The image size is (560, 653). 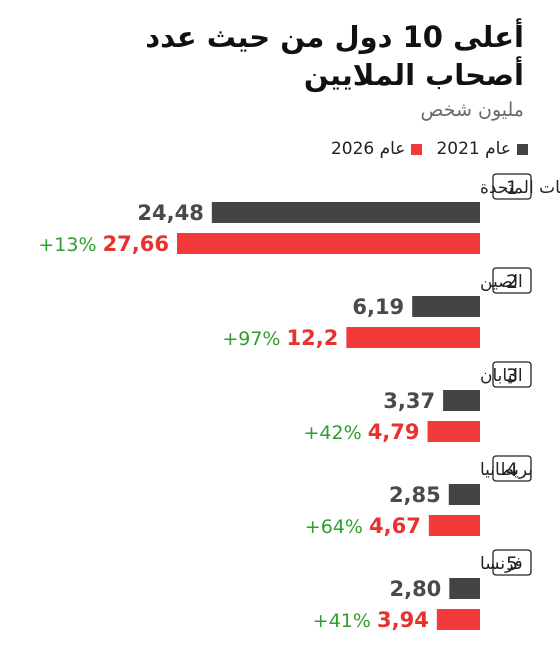 I want to click on value-label-2021: 2,80, so click(x=415, y=589).